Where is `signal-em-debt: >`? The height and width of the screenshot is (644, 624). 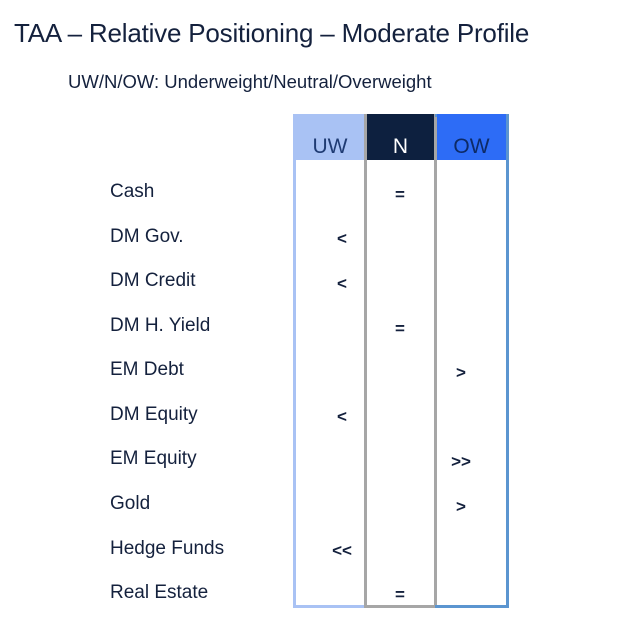 signal-em-debt: > is located at coordinates (461, 372).